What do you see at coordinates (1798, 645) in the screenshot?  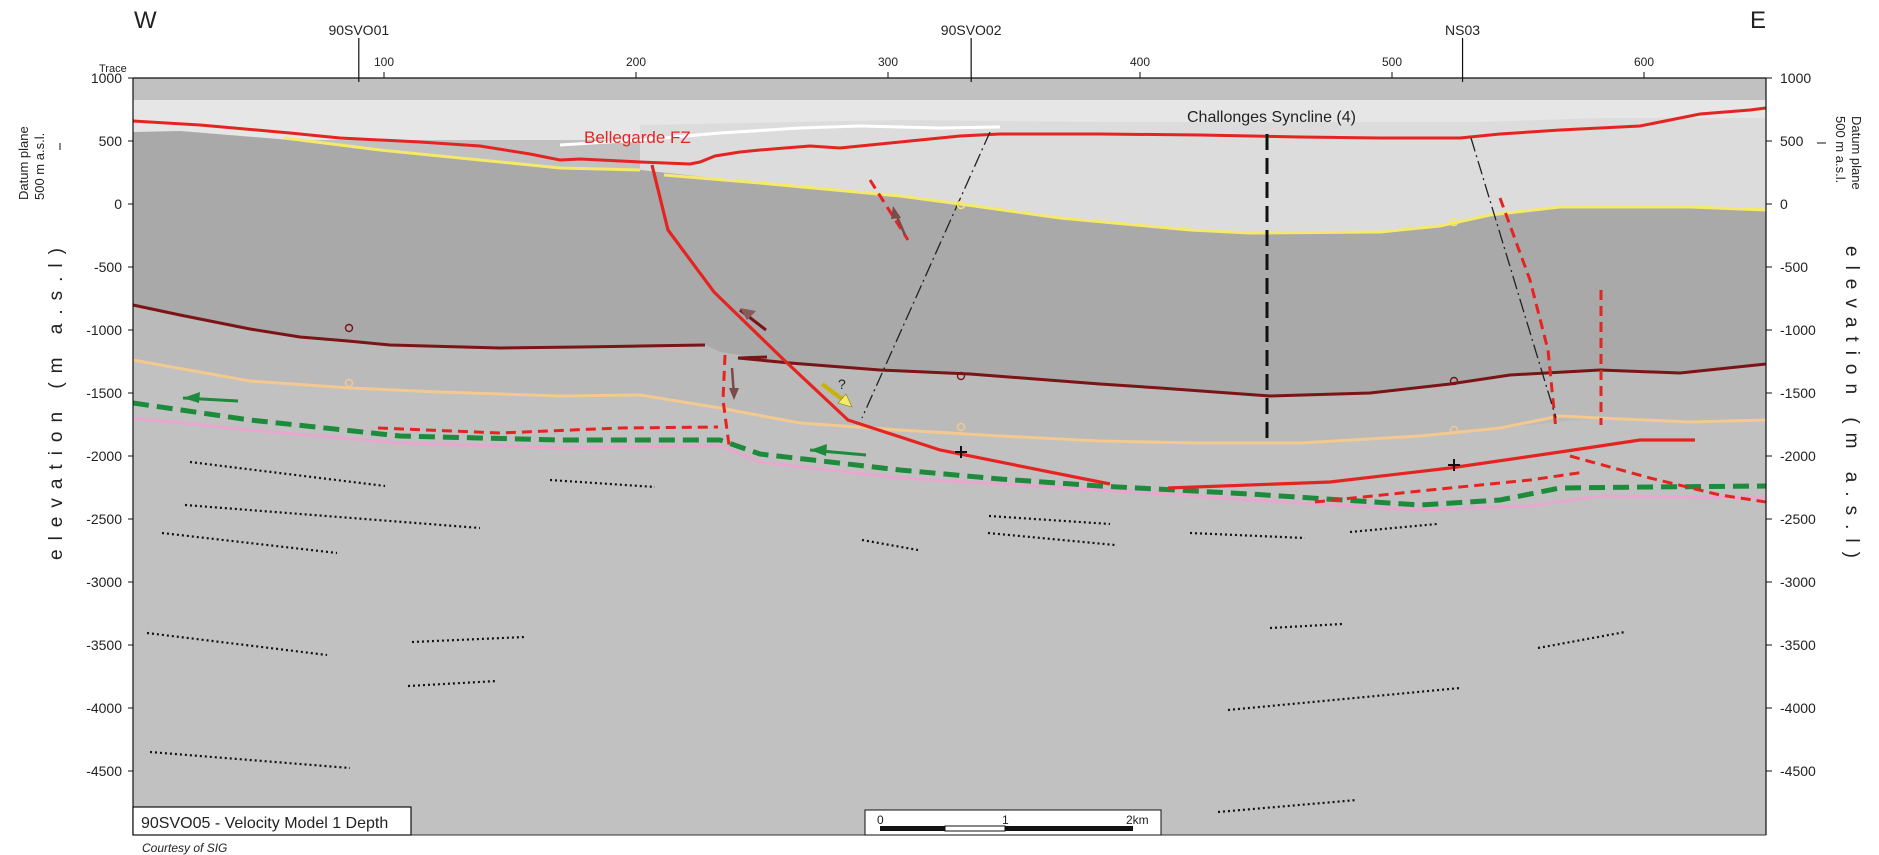 I see `depth-tick-label-right: -3500` at bounding box center [1798, 645].